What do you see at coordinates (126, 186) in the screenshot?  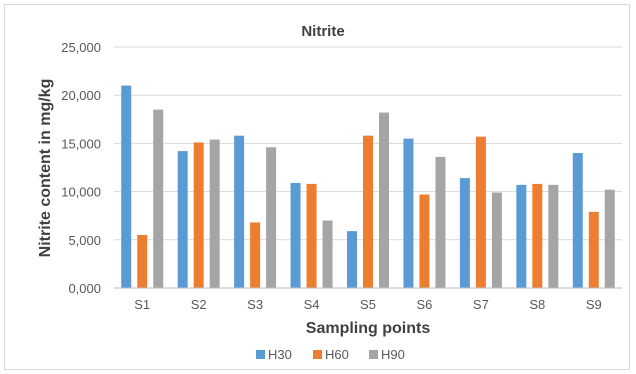 I see `bar-h30-s1` at bounding box center [126, 186].